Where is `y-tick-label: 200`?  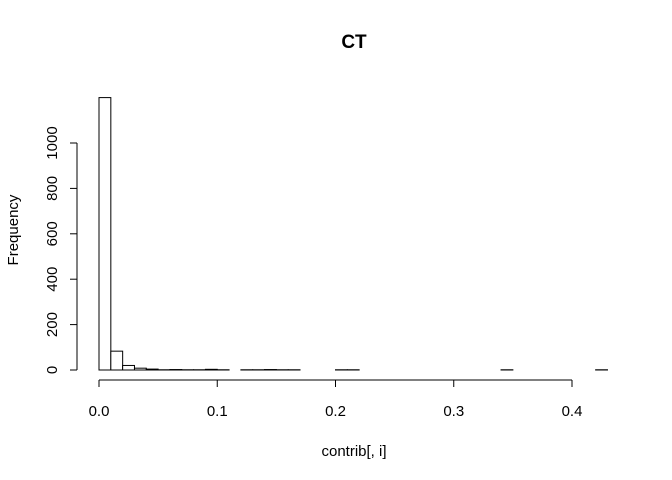 y-tick-label: 200 is located at coordinates (52, 324).